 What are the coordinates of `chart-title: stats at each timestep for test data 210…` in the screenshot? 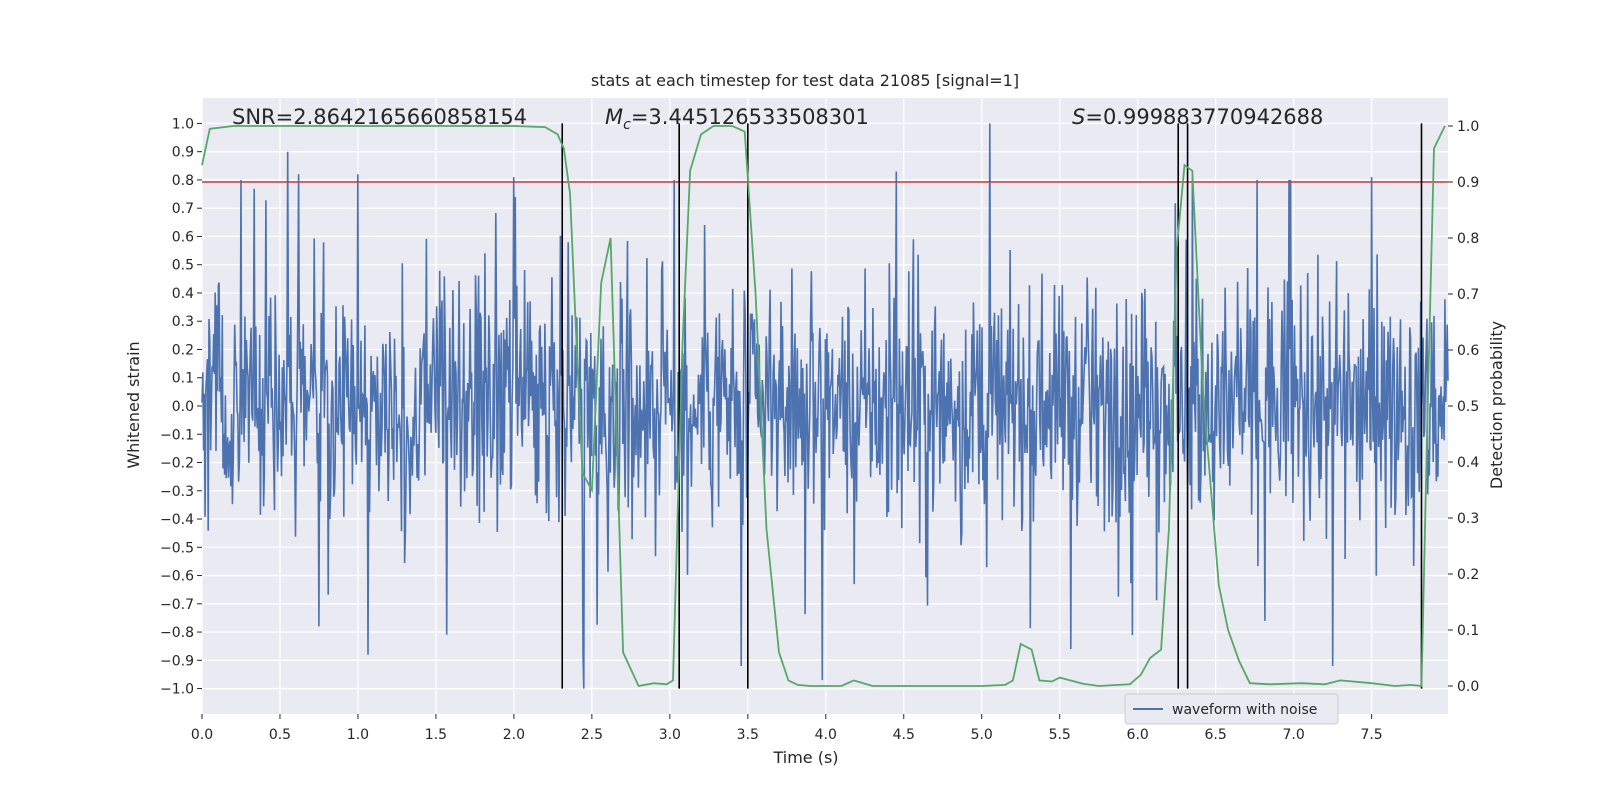 It's located at (805, 80).